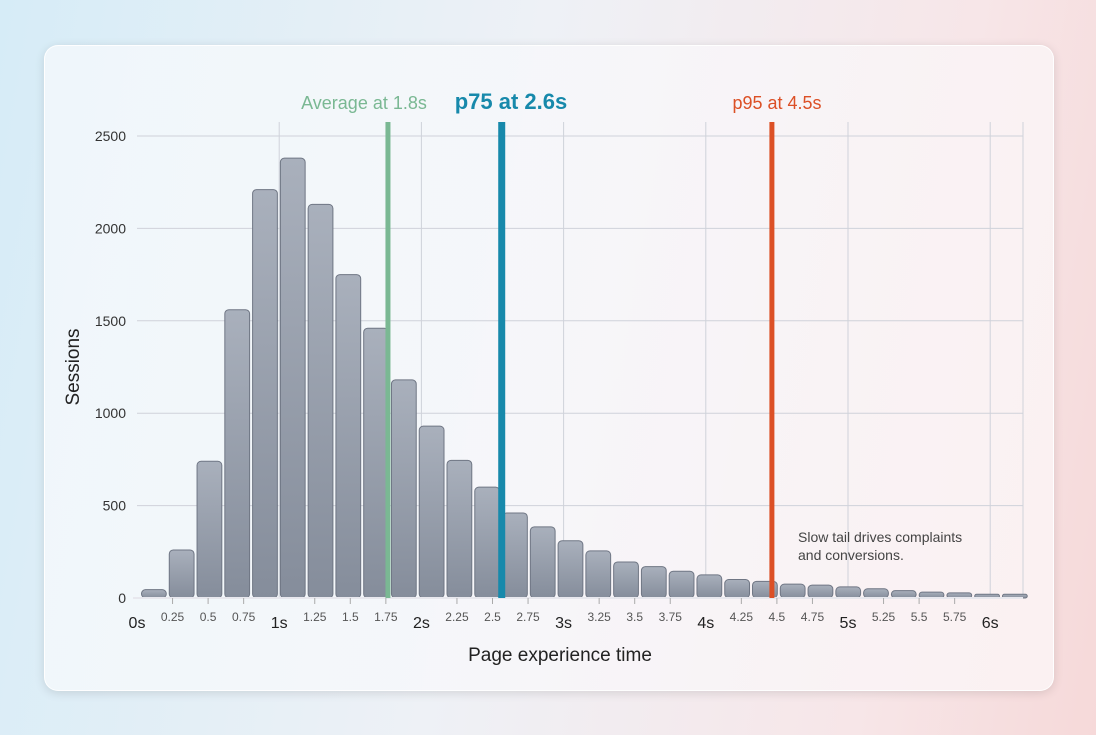 The image size is (1096, 735). Describe the element at coordinates (457, 617) in the screenshot. I see `x-minor-tick-label: 2.25` at that location.